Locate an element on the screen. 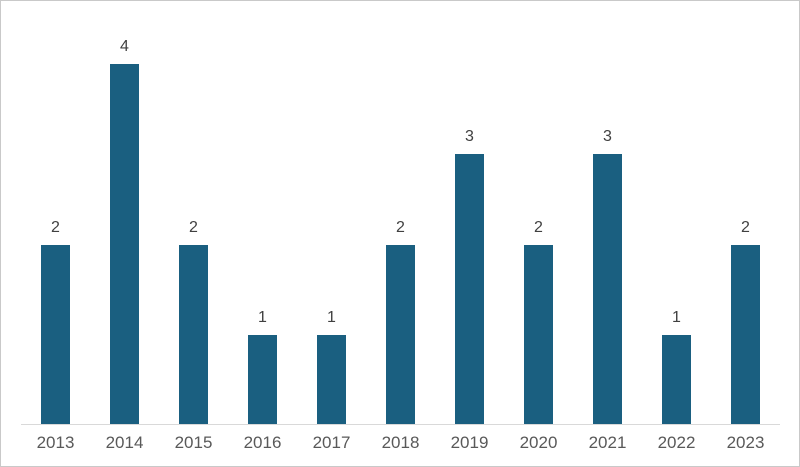 The height and width of the screenshot is (467, 800). x-axis-tick-label: 2013 is located at coordinates (55, 442).